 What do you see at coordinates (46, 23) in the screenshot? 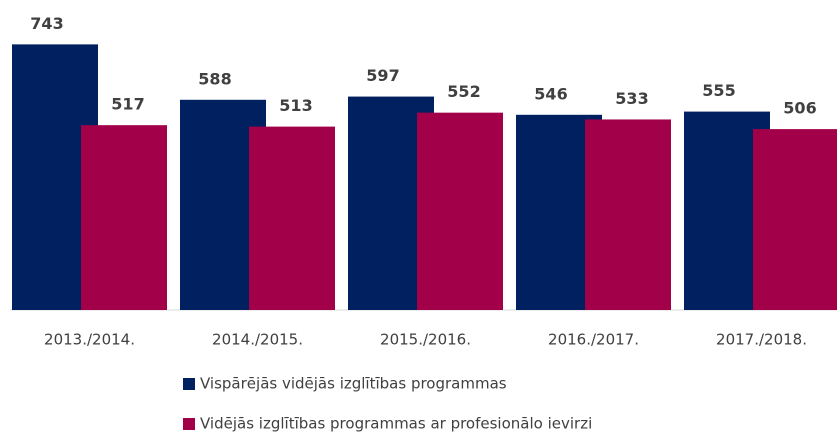
I see `value-label: 743` at bounding box center [46, 23].